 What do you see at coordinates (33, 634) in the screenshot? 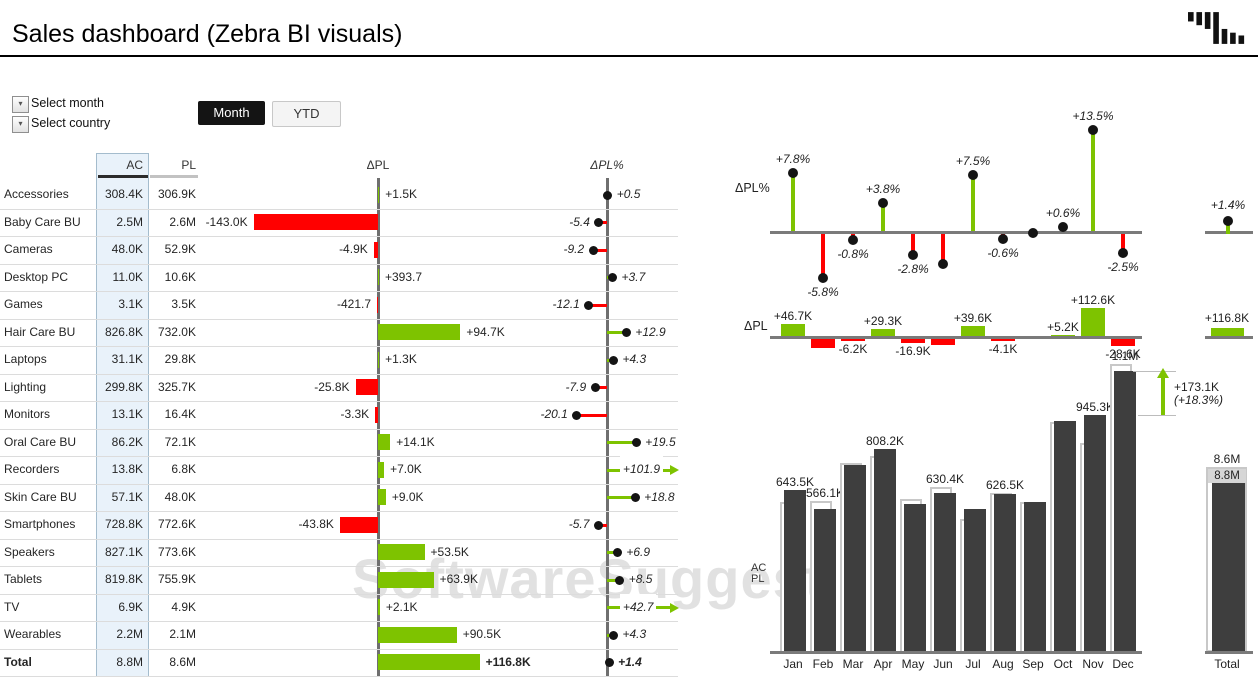
I see `category-cell: Wearables` at bounding box center [33, 634].